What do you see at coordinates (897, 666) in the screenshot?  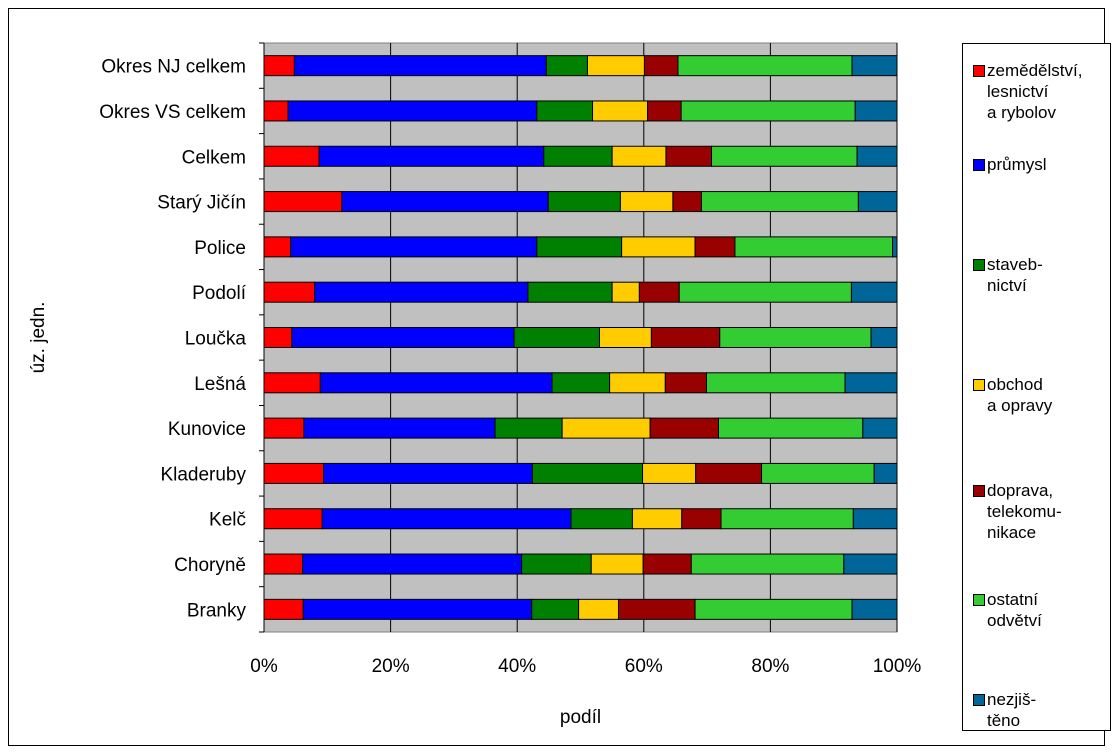 I see `x-tick-label: 100%` at bounding box center [897, 666].